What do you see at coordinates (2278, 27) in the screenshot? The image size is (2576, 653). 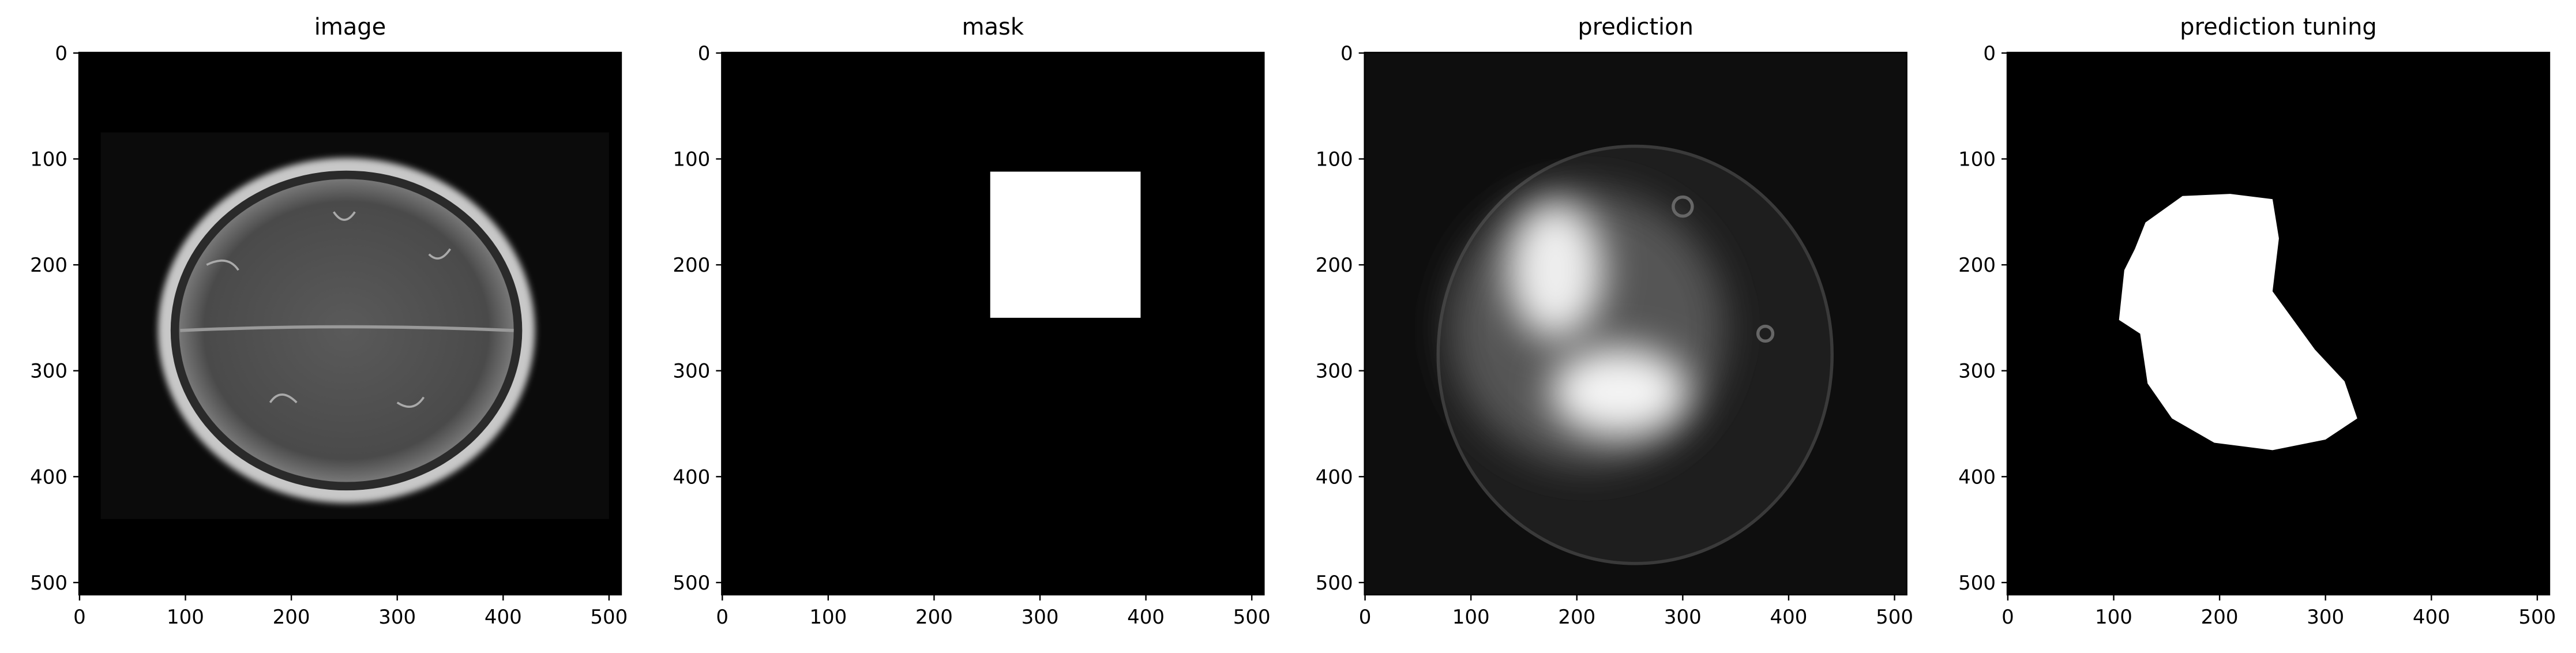 I see `panel-title: prediction tuning` at bounding box center [2278, 27].